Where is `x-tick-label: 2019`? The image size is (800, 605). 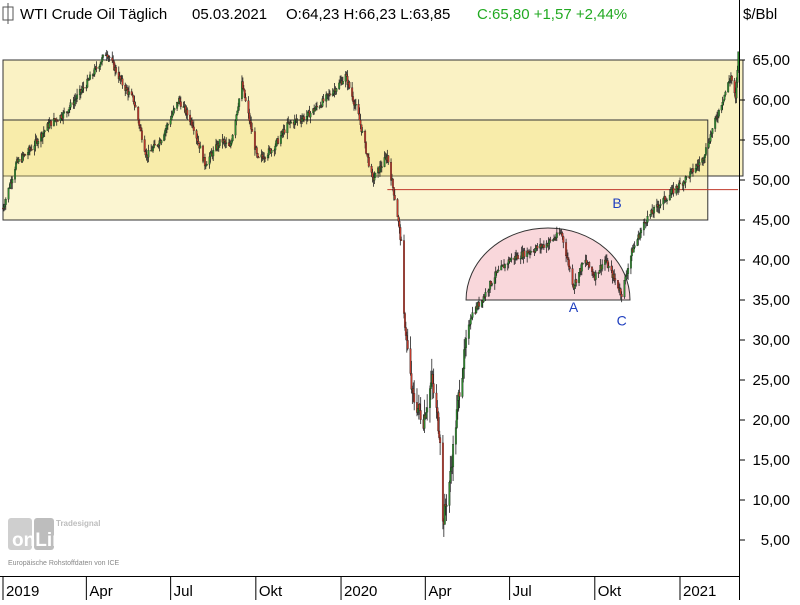 x-tick-label: 2019 is located at coordinates (22, 591).